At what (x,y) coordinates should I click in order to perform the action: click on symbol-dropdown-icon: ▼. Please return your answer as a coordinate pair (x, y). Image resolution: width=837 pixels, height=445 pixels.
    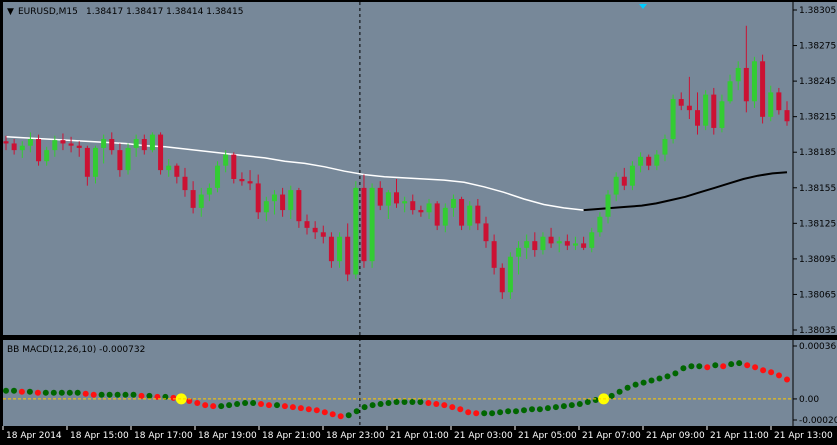
    Looking at the image, I should click on (10, 12).